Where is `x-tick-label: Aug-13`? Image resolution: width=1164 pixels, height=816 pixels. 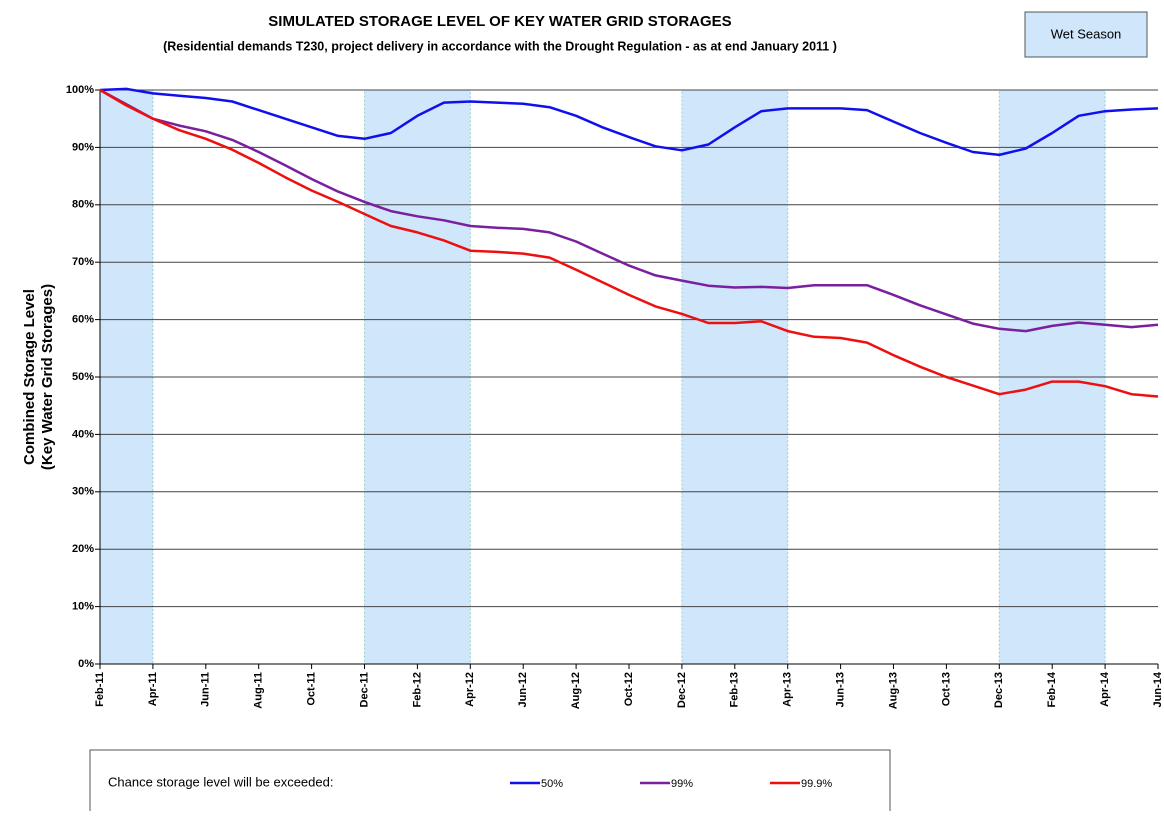 x-tick-label: Aug-13 is located at coordinates (893, 690).